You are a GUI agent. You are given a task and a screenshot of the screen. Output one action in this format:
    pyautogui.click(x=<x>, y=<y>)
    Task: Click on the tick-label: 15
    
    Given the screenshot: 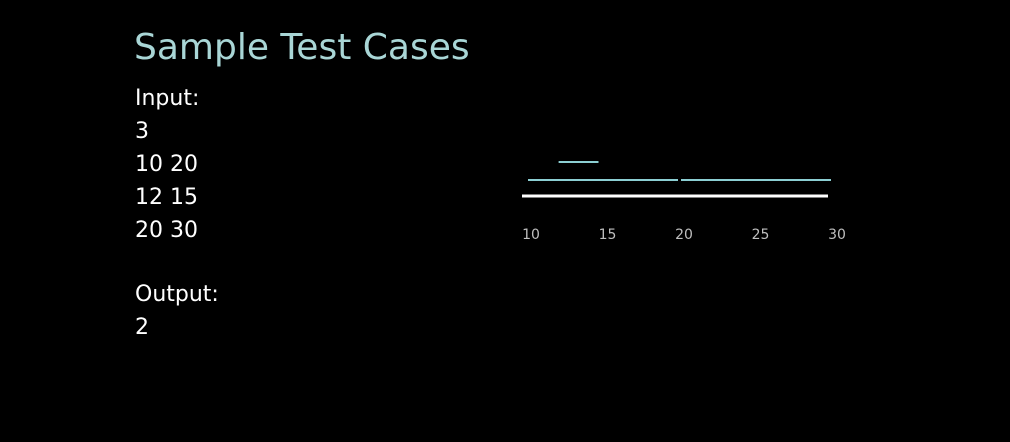 What is the action you would take?
    pyautogui.click(x=608, y=235)
    